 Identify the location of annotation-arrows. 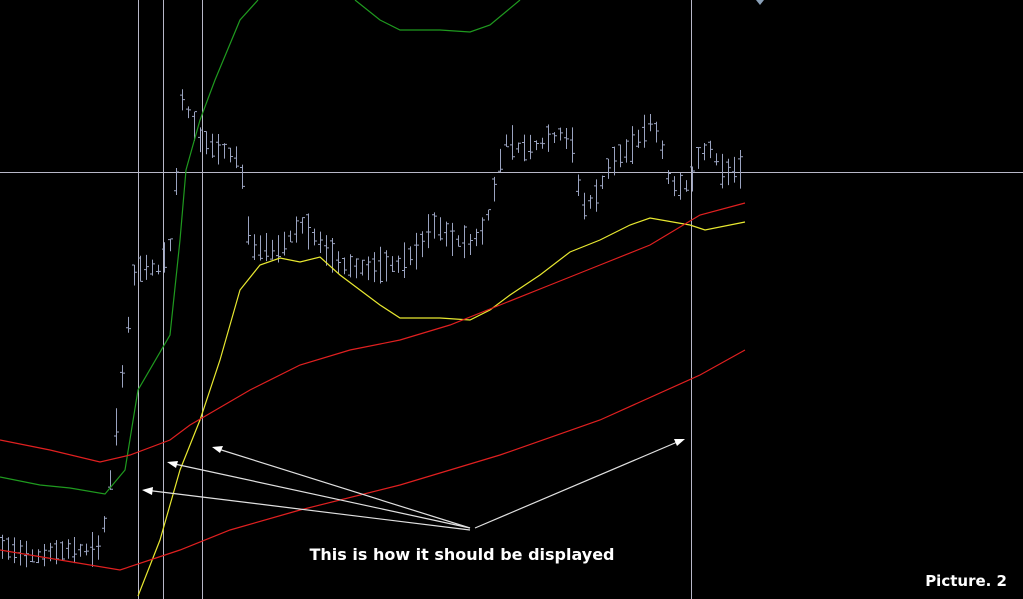
(413, 485).